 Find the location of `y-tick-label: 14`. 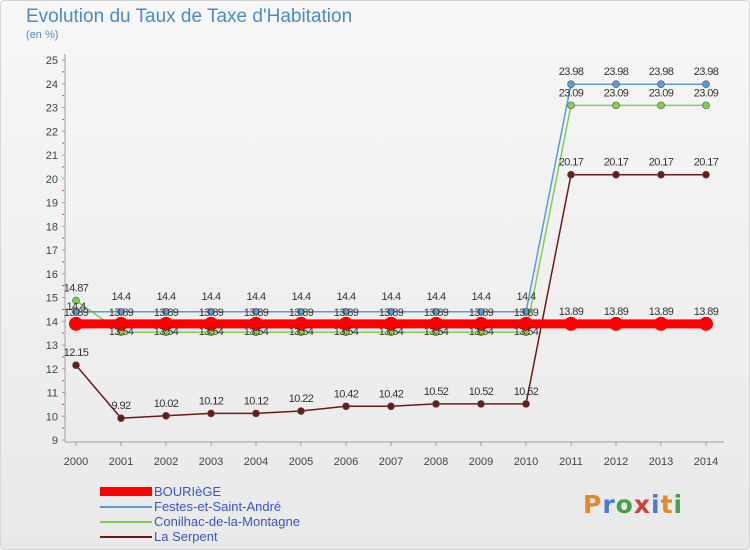

y-tick-label: 14 is located at coordinates (52, 322).